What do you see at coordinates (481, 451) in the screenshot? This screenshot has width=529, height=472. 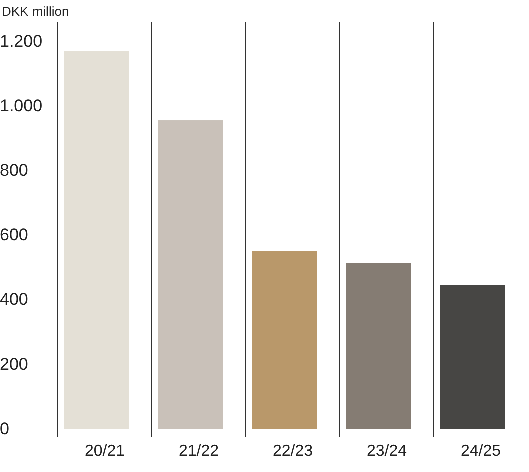 I see `x-tick-label: 24/25` at bounding box center [481, 451].